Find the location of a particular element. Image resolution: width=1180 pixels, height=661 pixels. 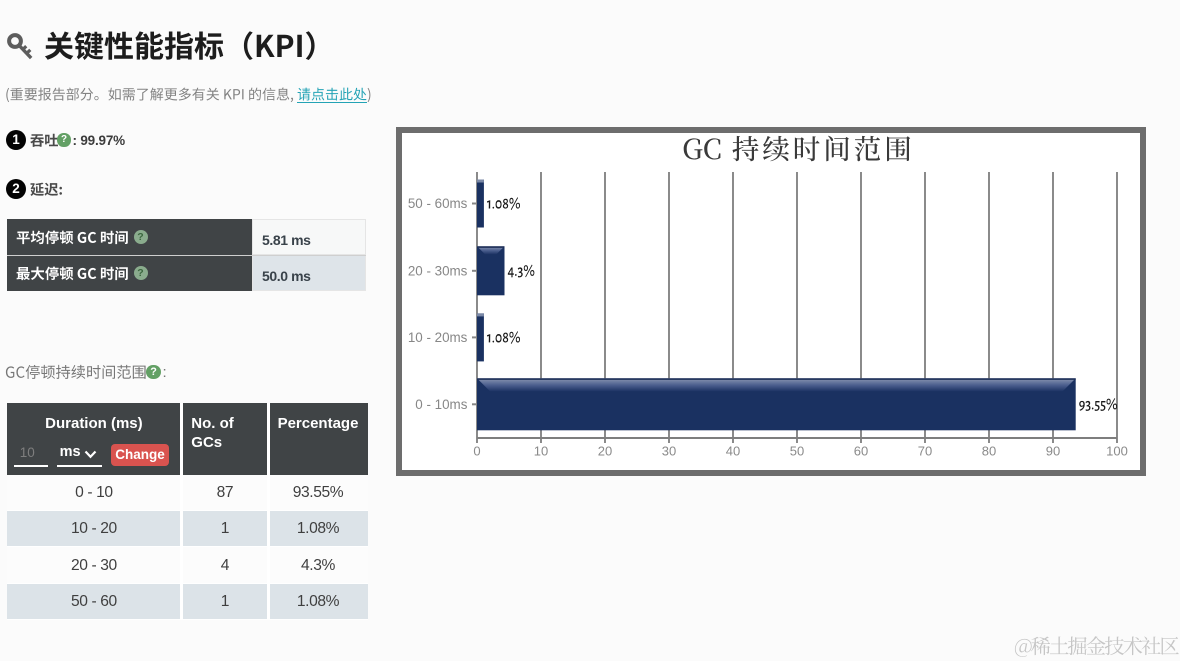

svg-text: 20 - 30ms is located at coordinates (438, 270).